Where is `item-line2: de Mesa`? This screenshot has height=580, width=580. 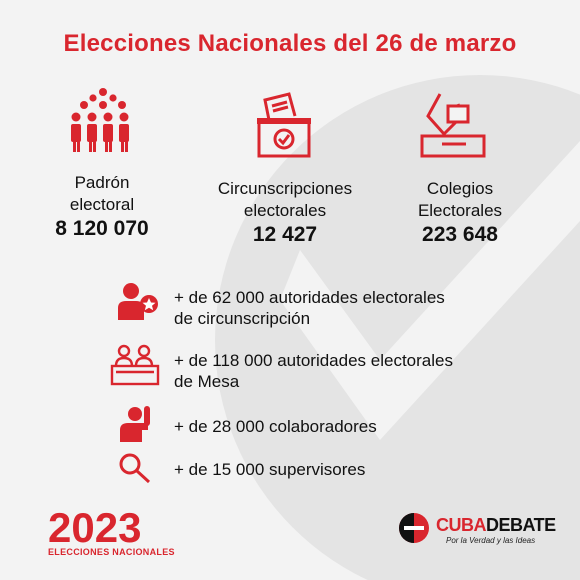 item-line2: de Mesa is located at coordinates (207, 381).